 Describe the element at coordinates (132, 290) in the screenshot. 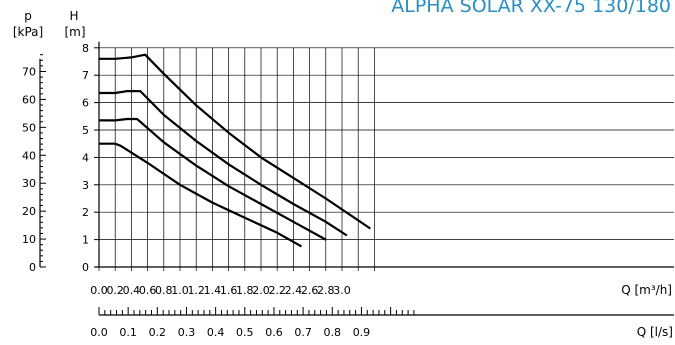

I see `x-axis-top-tick-label: 0.4` at that location.